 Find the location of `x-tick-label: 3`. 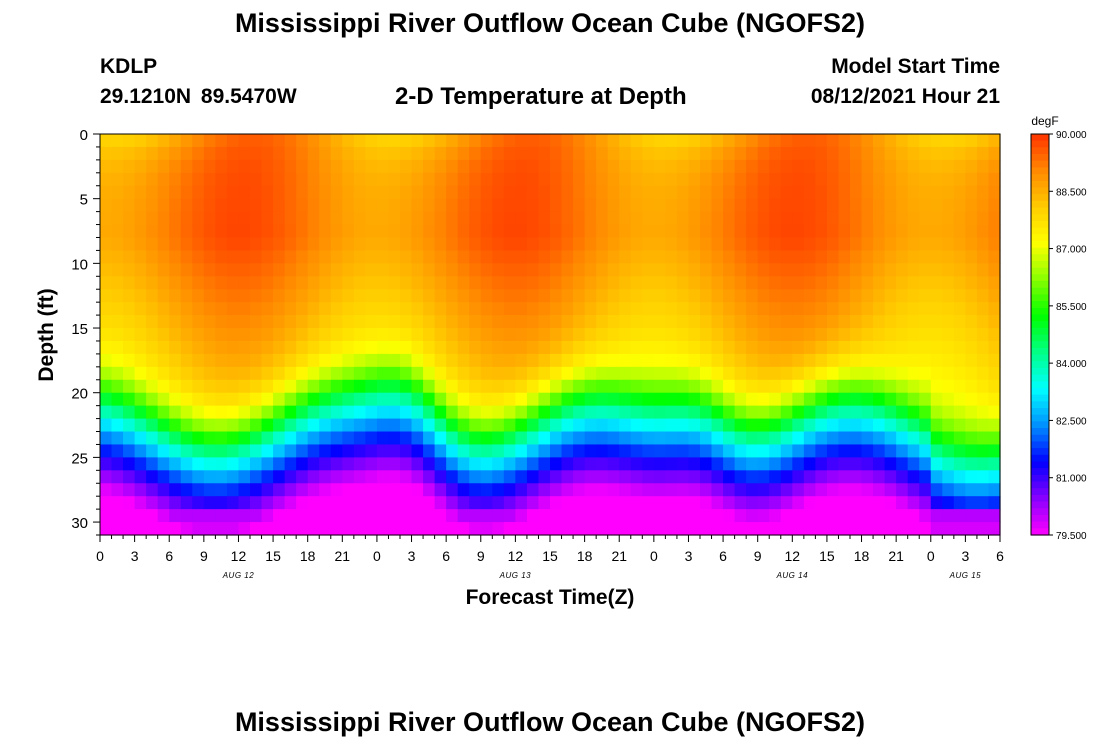

x-tick-label: 3 is located at coordinates (689, 556).